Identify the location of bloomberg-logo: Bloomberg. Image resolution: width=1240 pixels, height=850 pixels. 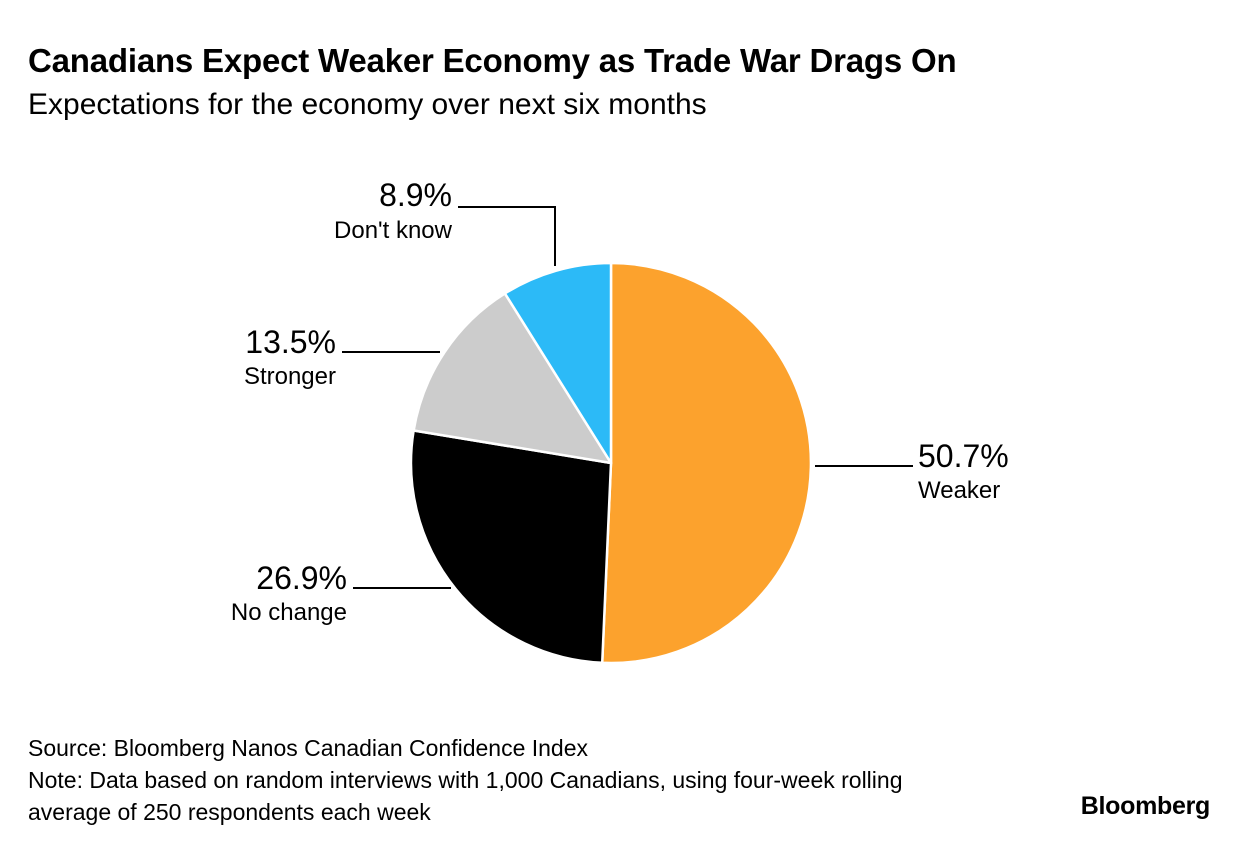
(1145, 806).